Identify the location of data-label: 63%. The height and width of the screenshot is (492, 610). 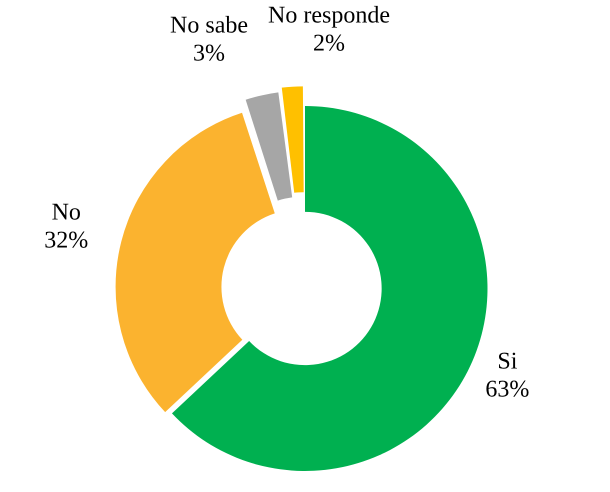
(507, 389).